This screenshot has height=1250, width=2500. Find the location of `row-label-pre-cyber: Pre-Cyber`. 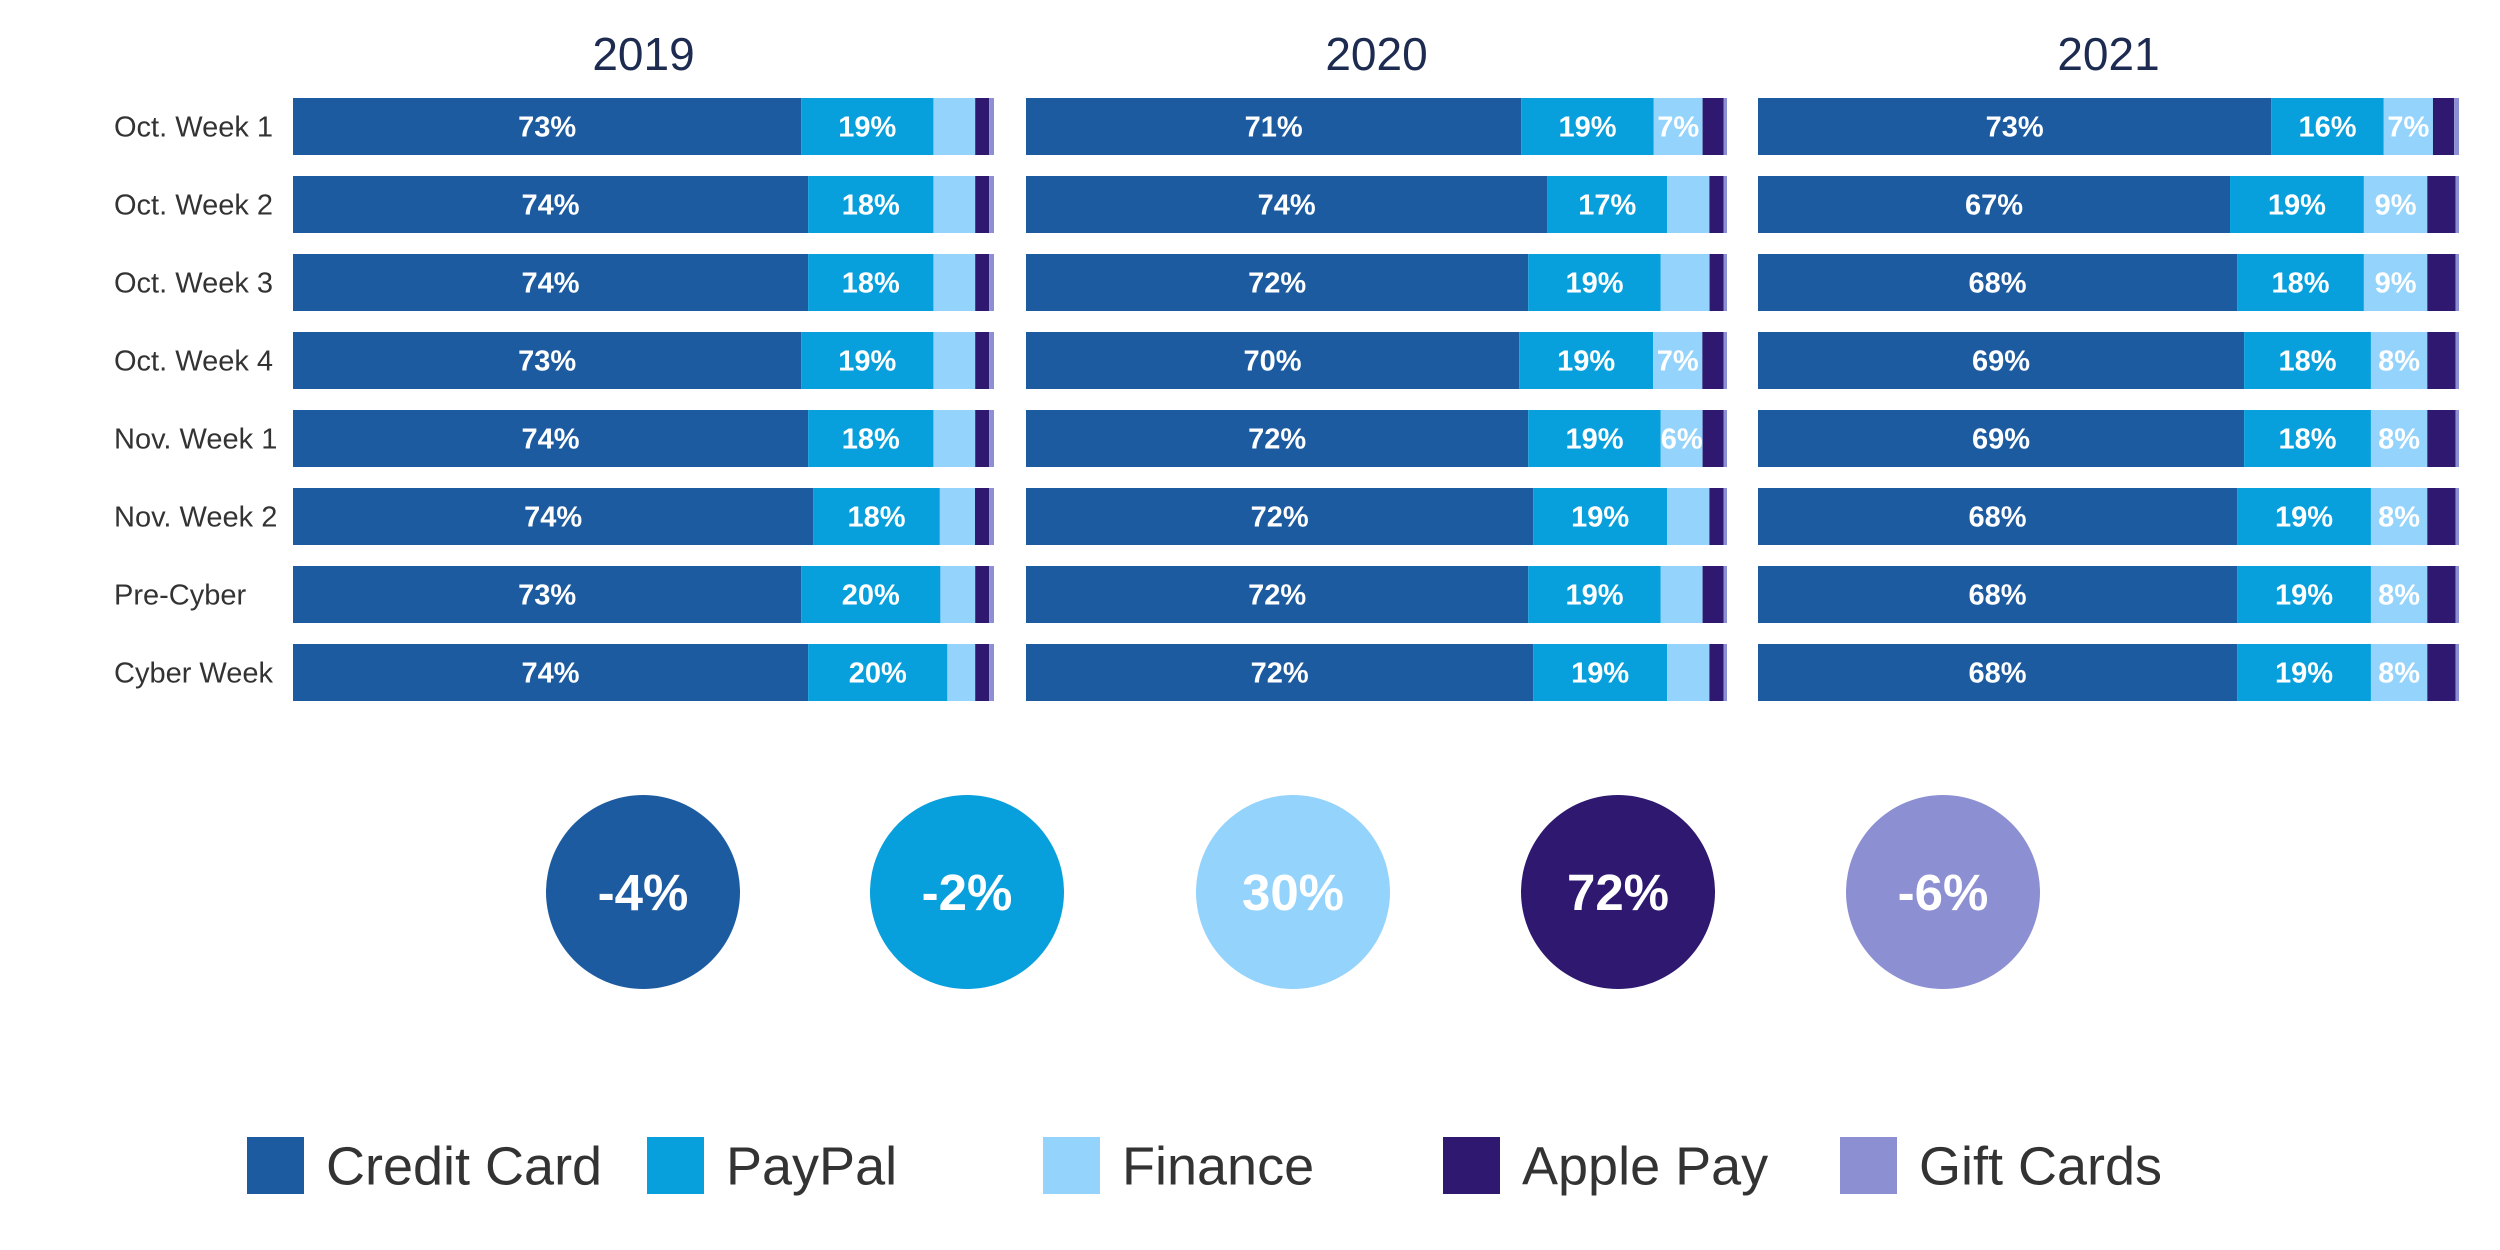

row-label-pre-cyber: Pre-Cyber is located at coordinates (180, 596).